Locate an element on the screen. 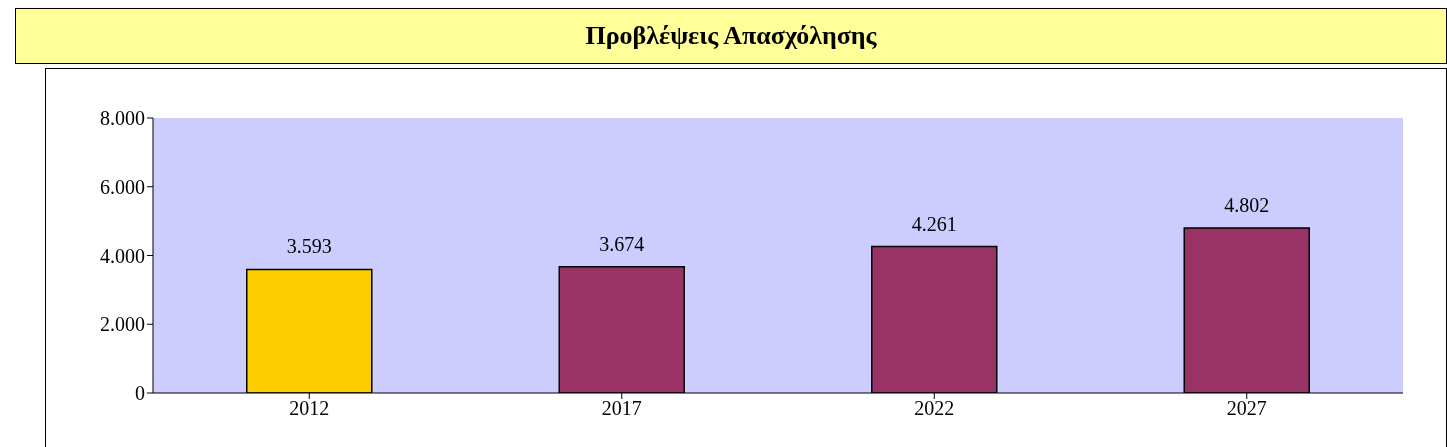  y-tick-label: 2.000 is located at coordinates (122, 324).